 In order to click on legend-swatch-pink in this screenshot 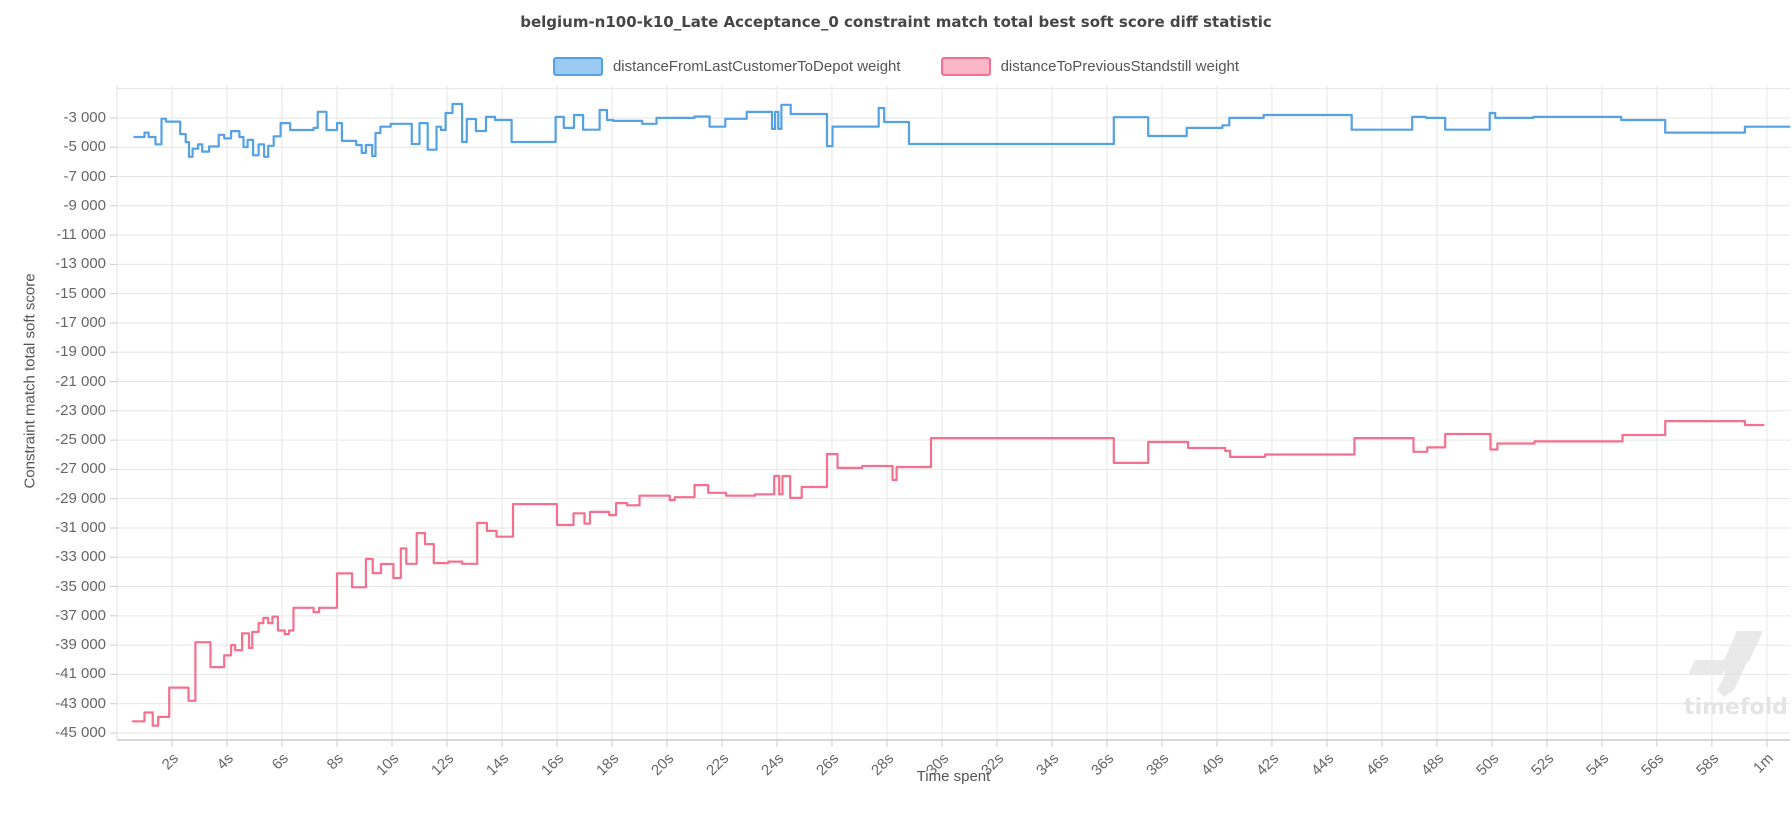, I will do `click(965, 66)`.